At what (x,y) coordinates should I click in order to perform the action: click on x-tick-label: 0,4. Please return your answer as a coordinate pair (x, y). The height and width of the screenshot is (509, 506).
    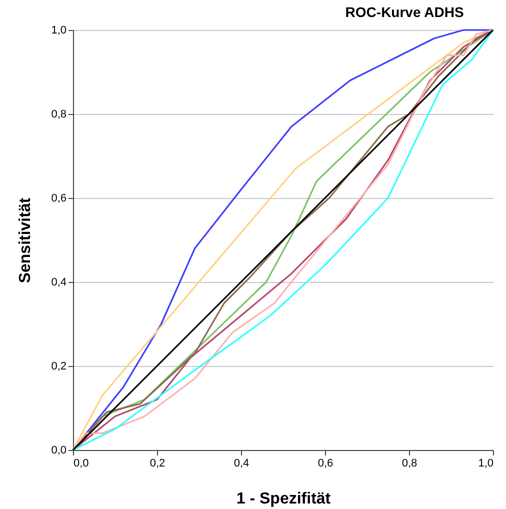
    Looking at the image, I should click on (242, 464).